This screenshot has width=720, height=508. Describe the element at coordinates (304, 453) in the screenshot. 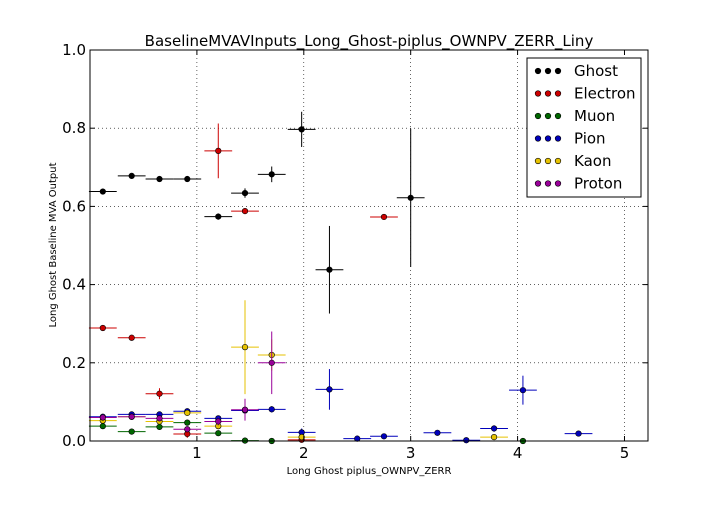

I see `x-tick-label: 2` at that location.